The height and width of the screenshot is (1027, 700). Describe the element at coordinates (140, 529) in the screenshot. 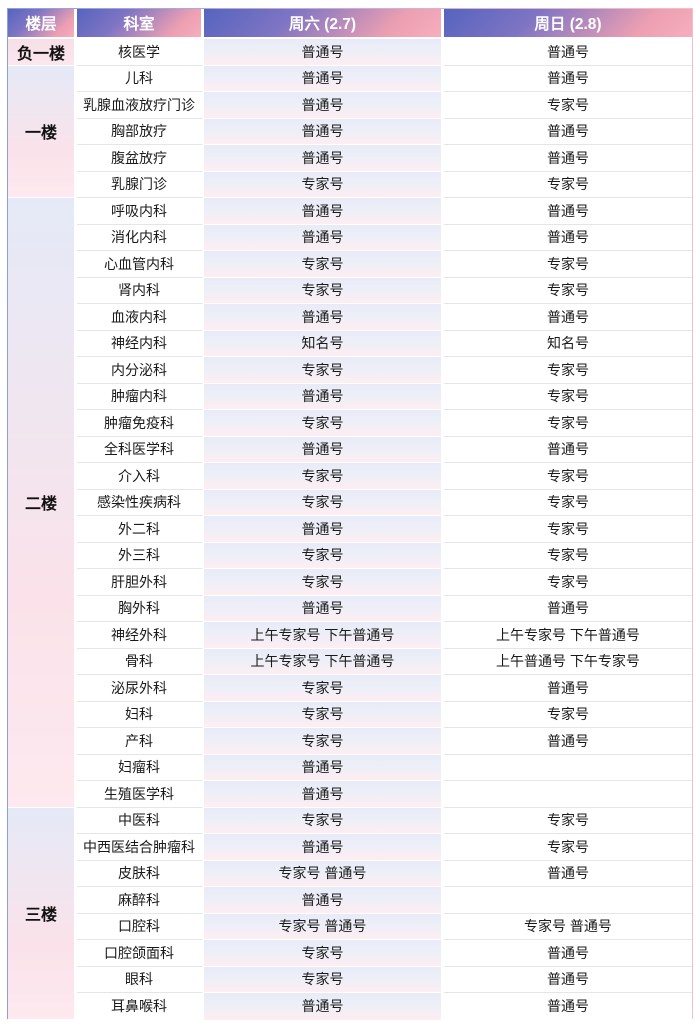

I see `department-cell: 外二科` at that location.